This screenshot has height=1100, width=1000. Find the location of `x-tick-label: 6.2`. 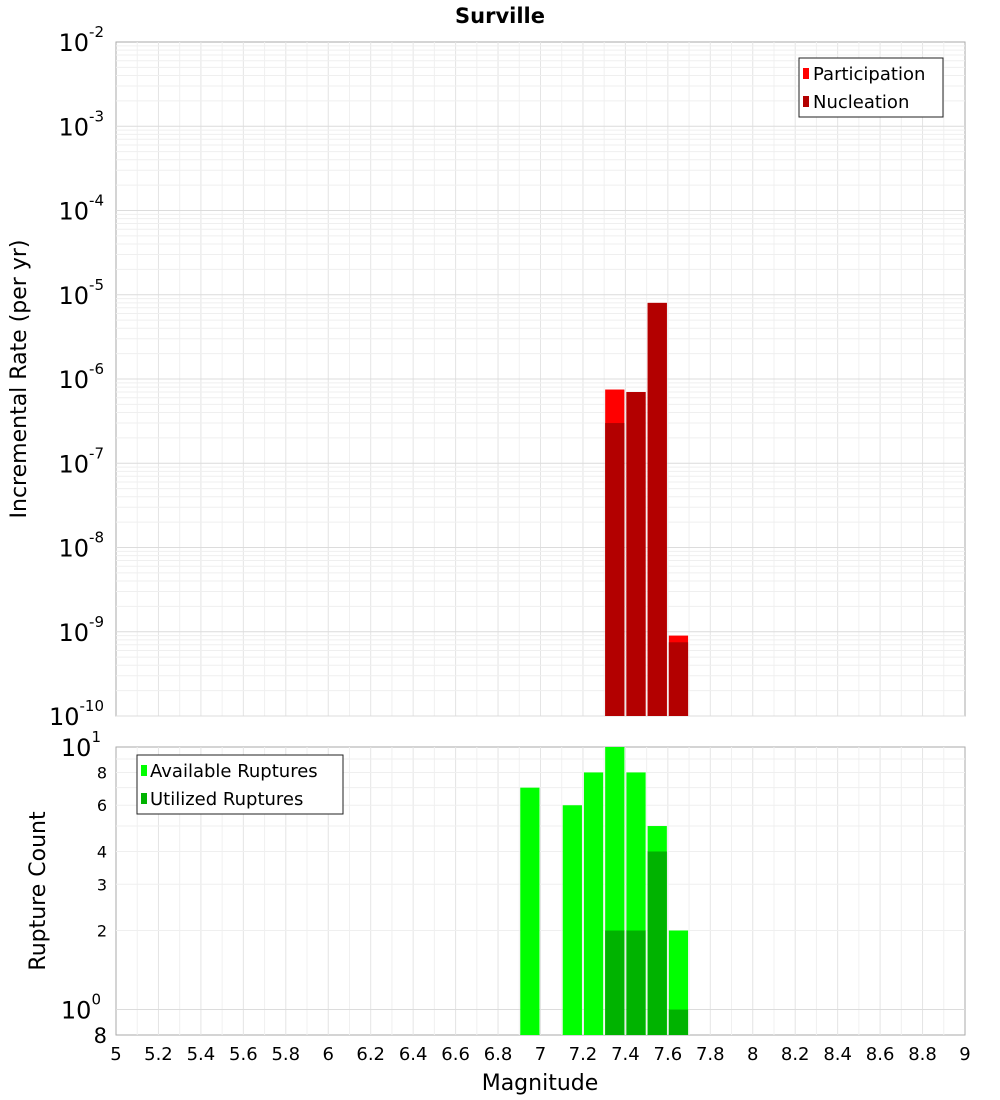

x-tick-label: 6.2 is located at coordinates (370, 1054).